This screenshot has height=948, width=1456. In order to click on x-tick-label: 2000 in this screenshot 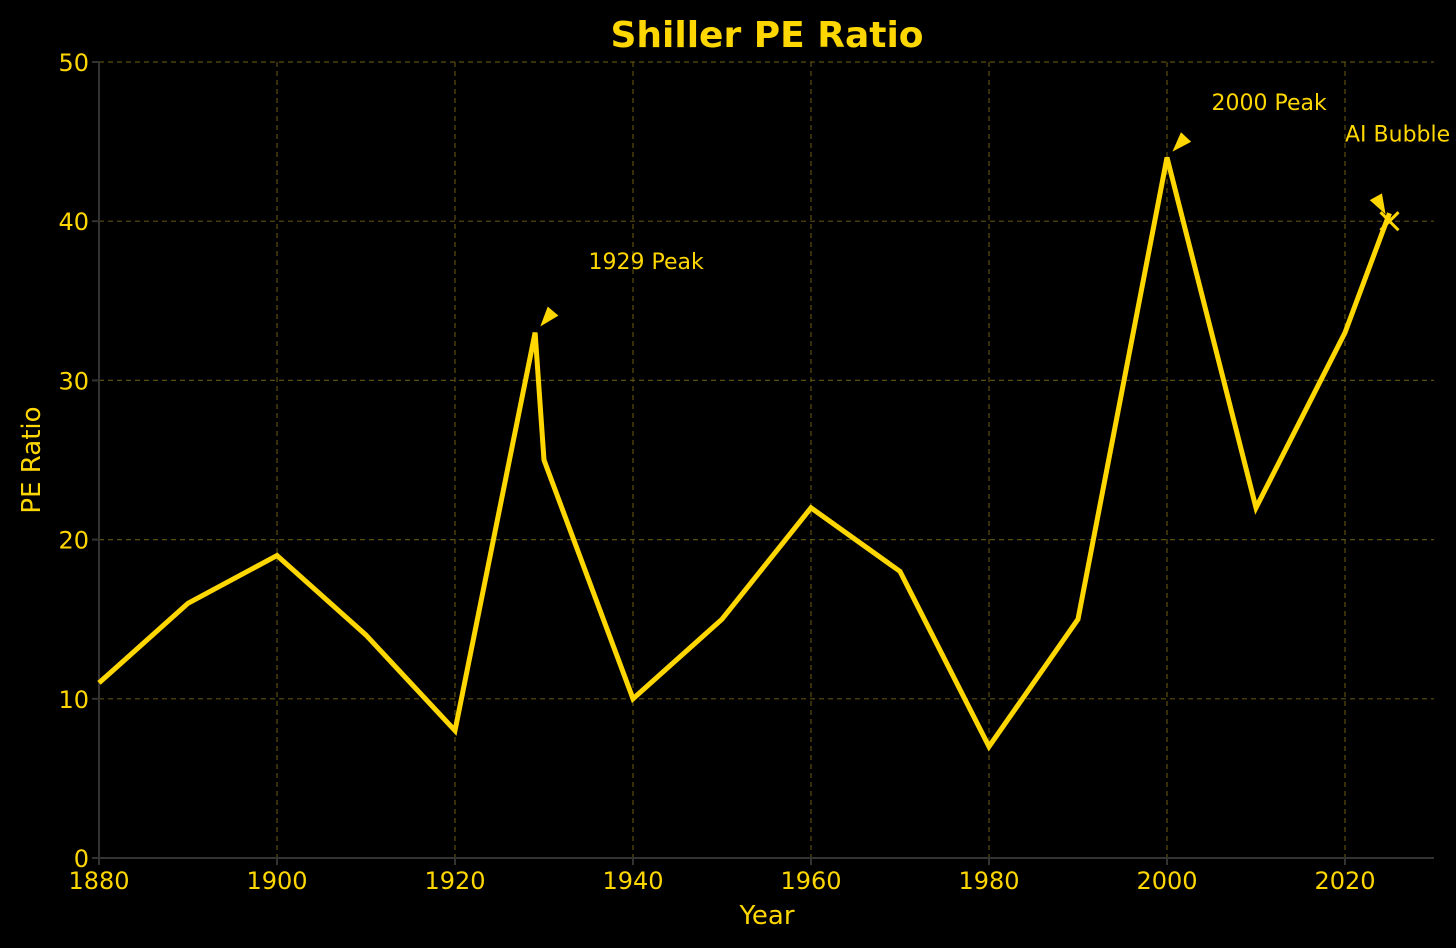, I will do `click(1166, 881)`.